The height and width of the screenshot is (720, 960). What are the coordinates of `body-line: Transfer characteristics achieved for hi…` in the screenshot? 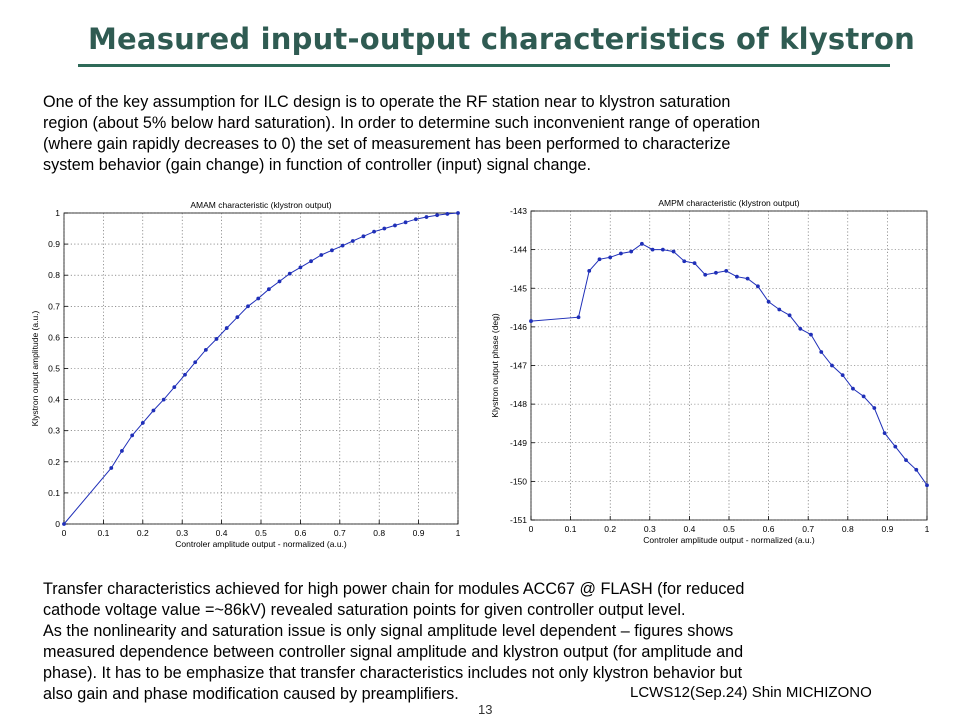 It's located at (394, 589).